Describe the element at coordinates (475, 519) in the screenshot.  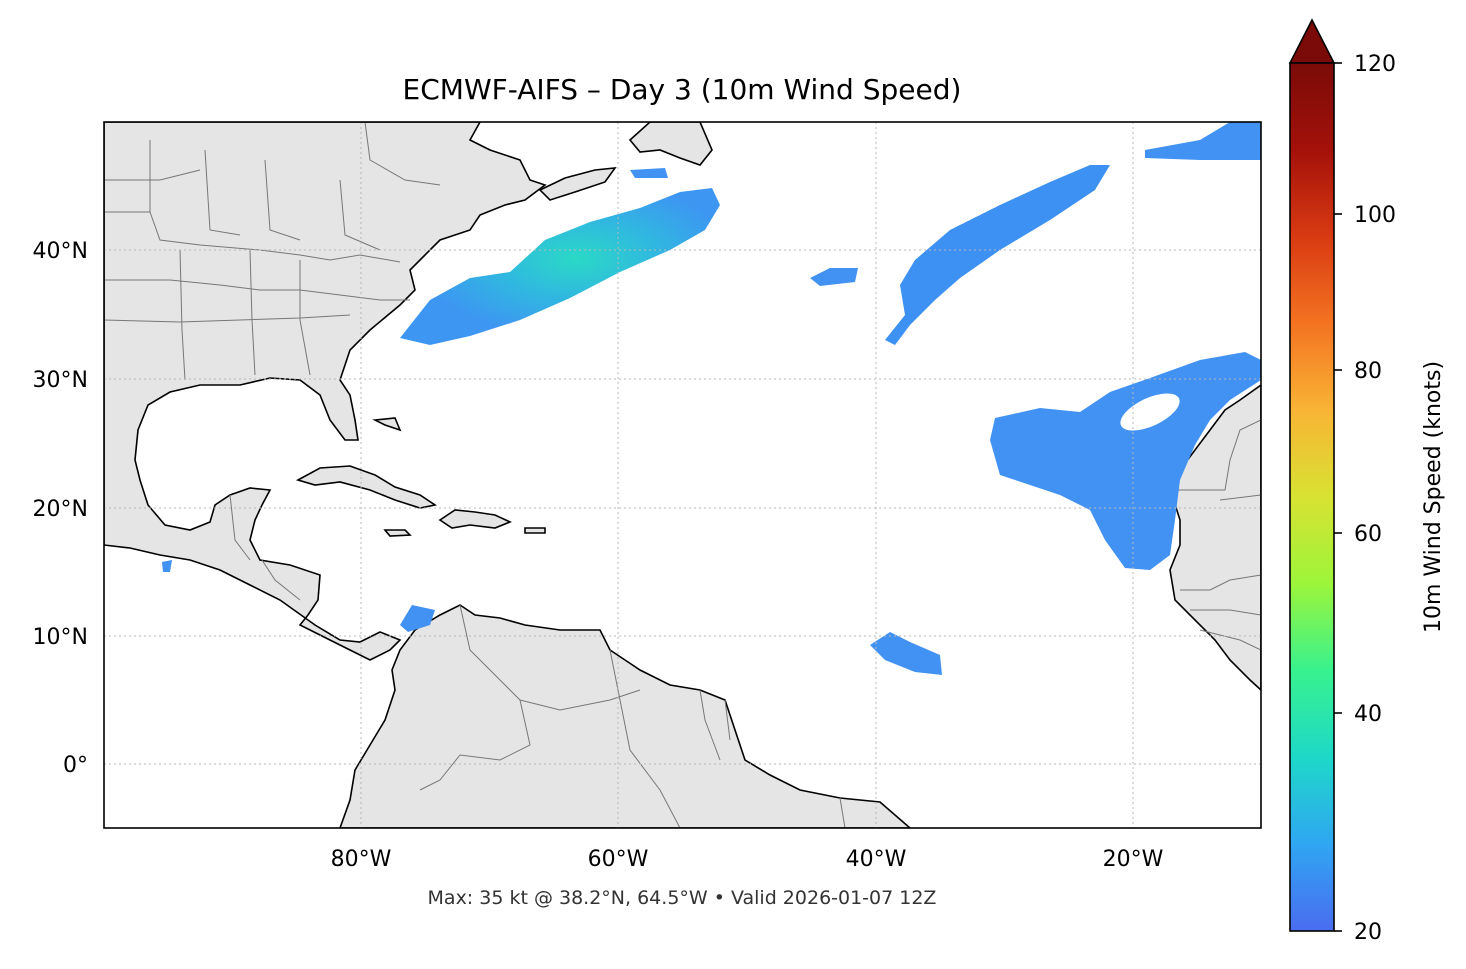
I see `hispaniola-land` at that location.